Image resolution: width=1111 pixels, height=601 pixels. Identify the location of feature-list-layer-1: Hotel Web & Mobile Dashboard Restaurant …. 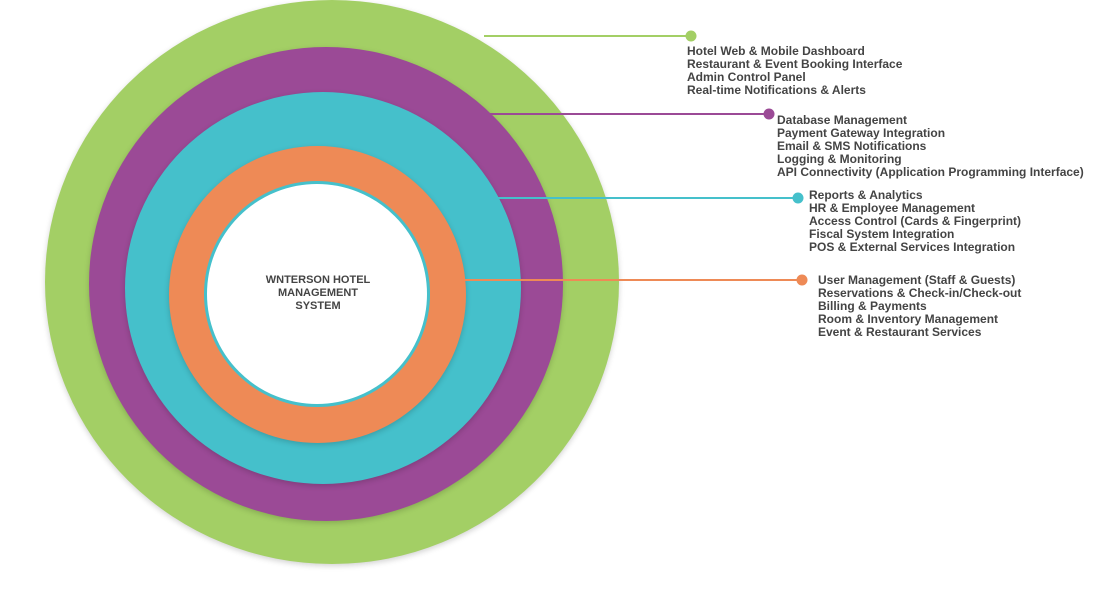
(794, 71).